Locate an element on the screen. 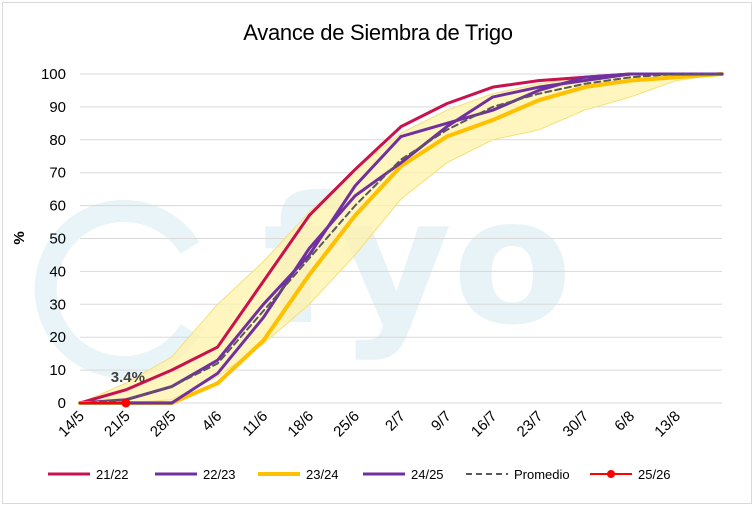  x-tick-label: 30/7 is located at coordinates (576, 424).